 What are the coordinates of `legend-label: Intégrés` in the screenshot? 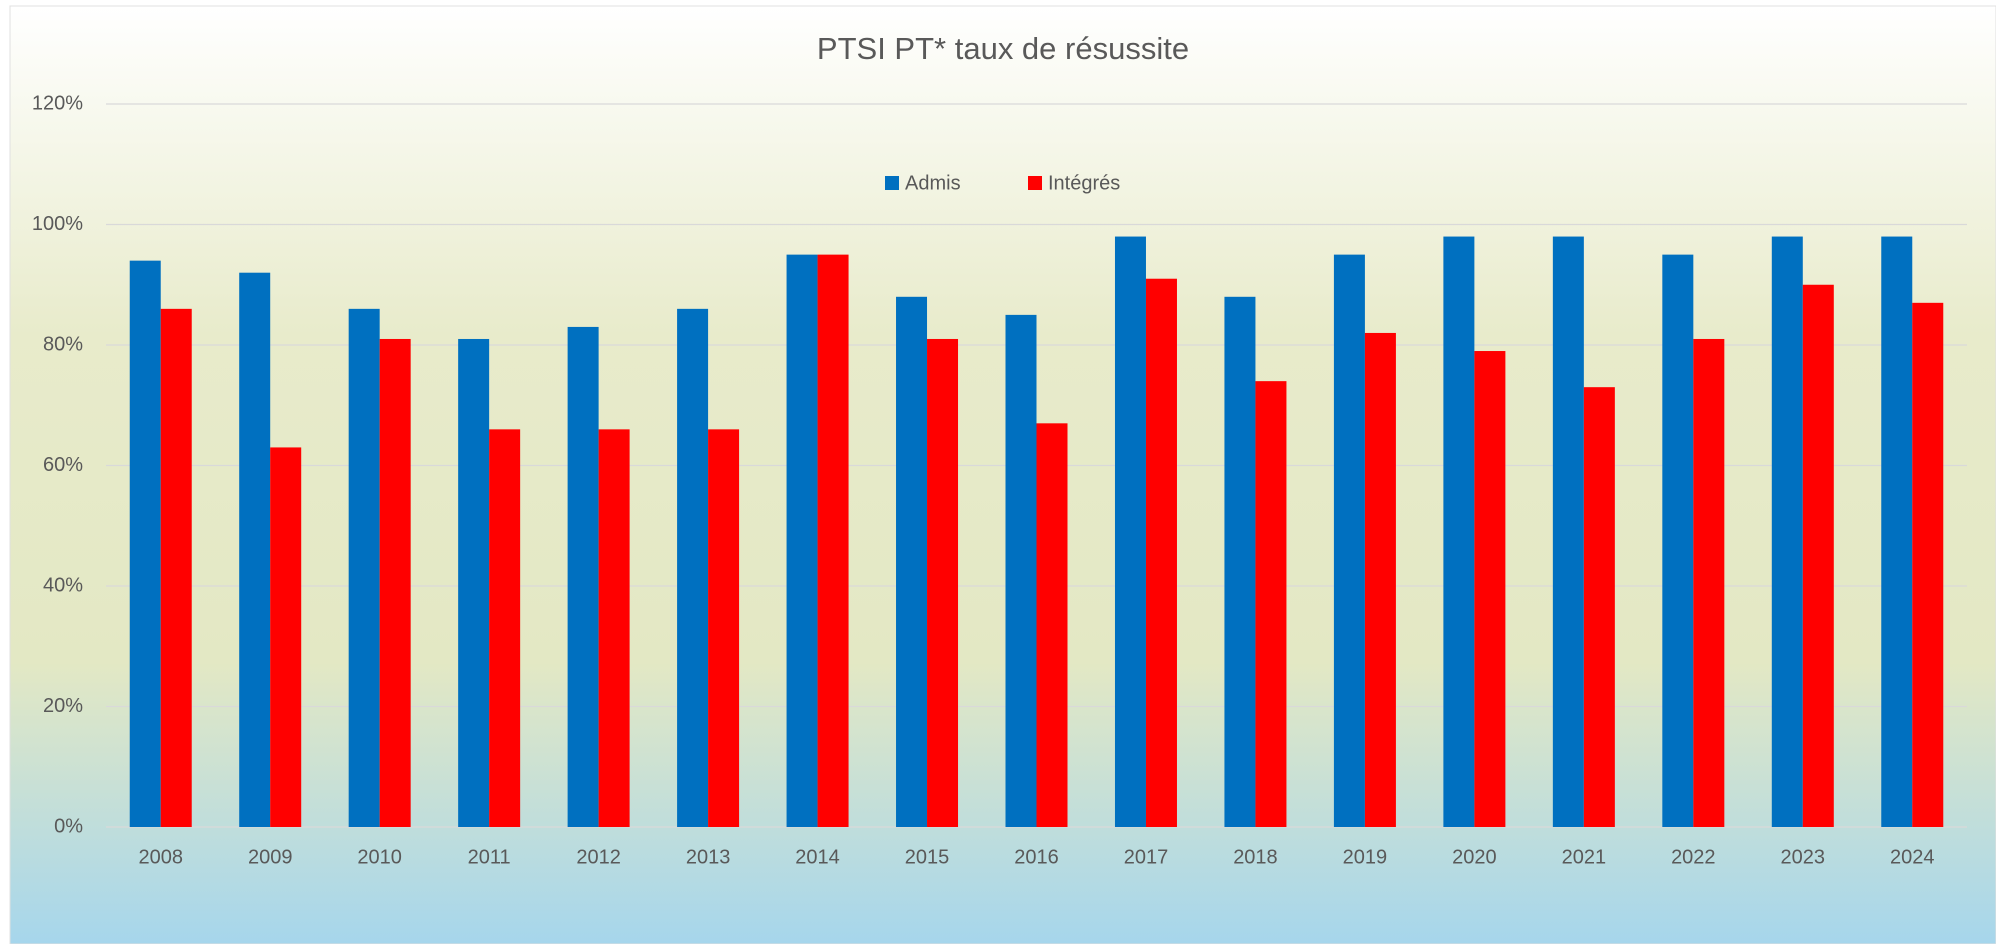 It's located at (1084, 183).